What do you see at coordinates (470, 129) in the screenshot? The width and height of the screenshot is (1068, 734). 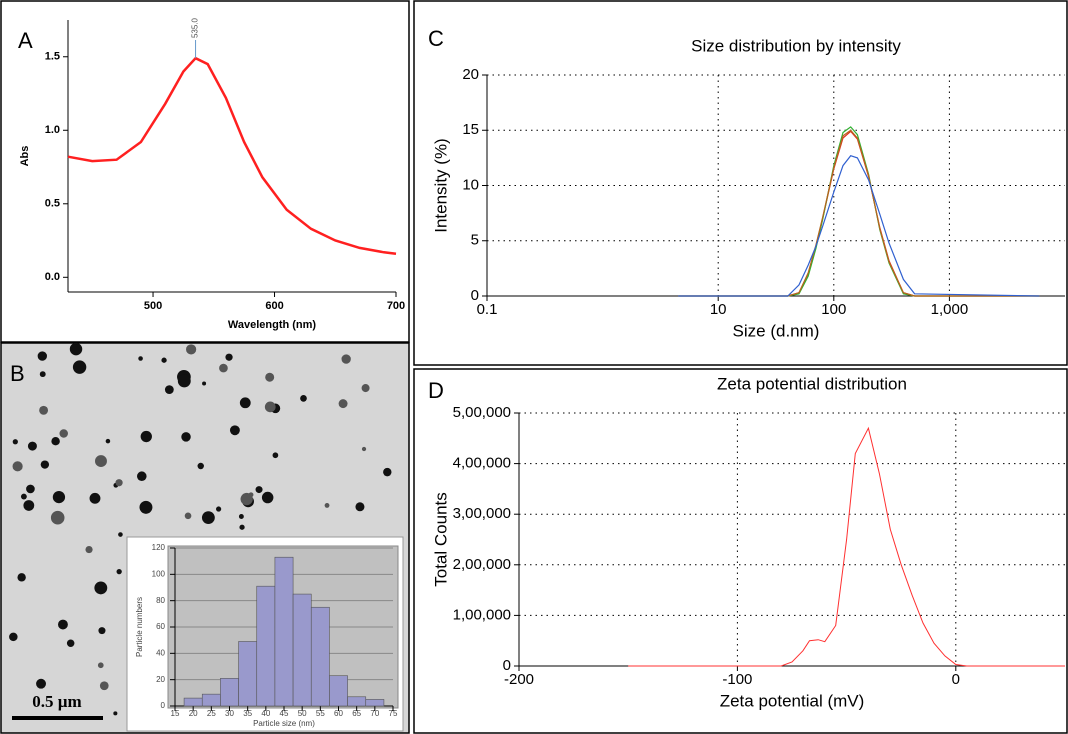 I see `y-tick-label: 15` at bounding box center [470, 129].